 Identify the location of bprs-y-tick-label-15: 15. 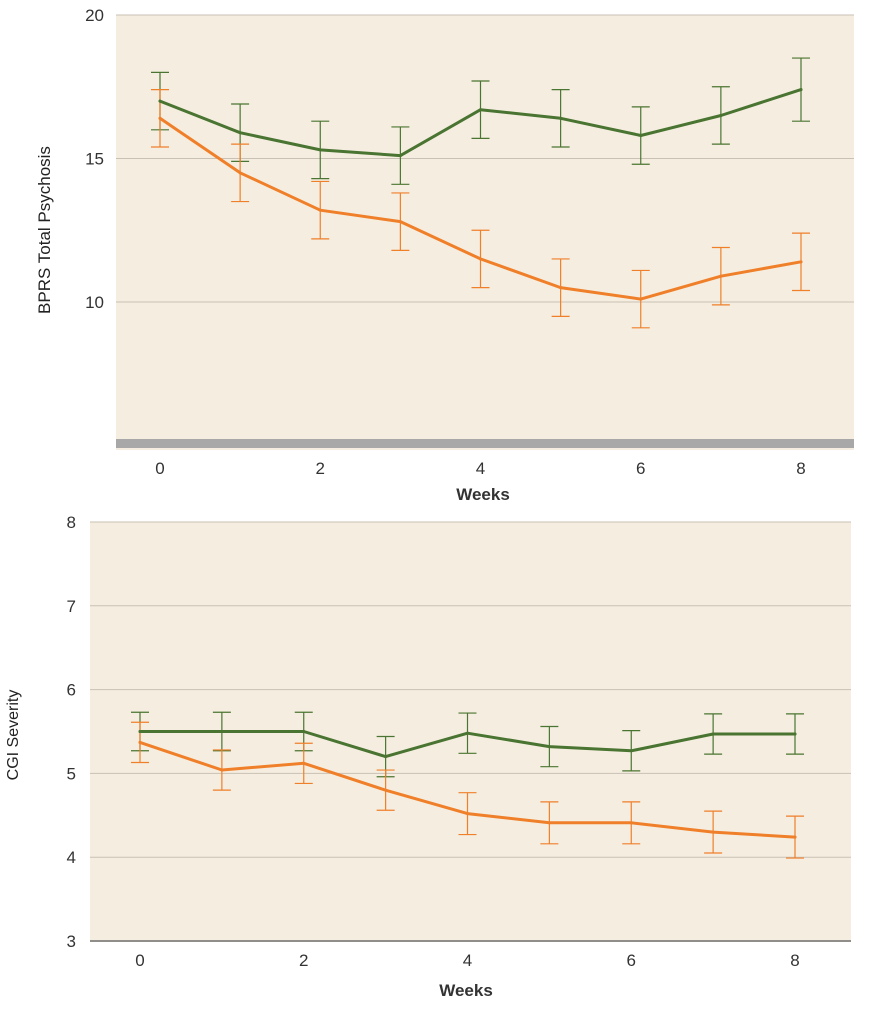
(94, 159).